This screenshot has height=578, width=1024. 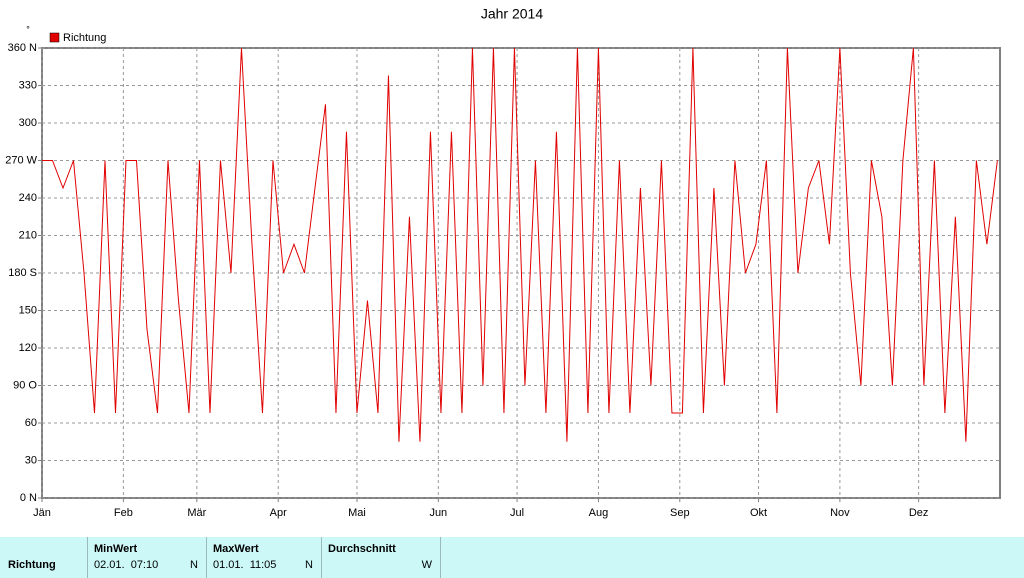 What do you see at coordinates (28, 85) in the screenshot?
I see `y-tick-label: 330` at bounding box center [28, 85].